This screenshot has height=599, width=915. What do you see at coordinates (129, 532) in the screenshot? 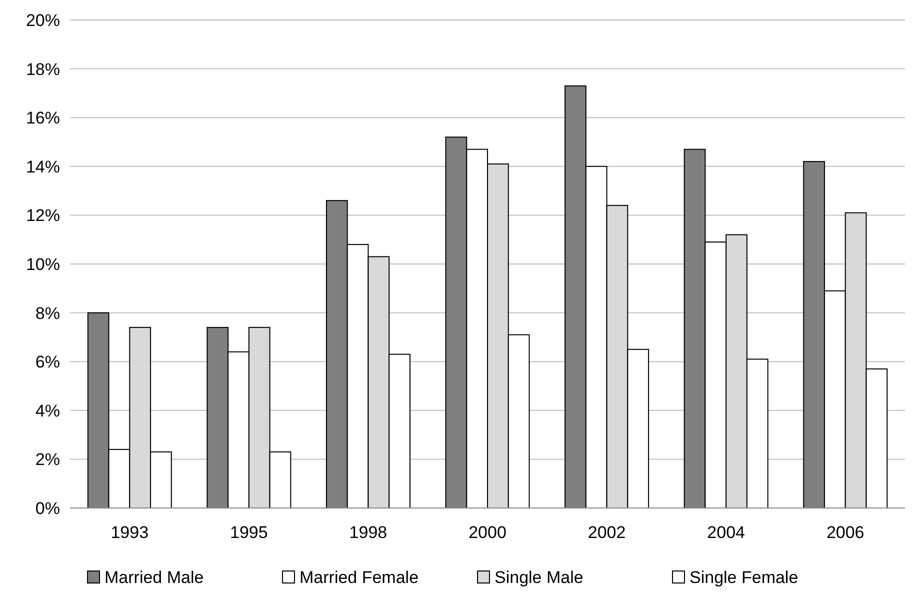
I see `x-tick-label: 1993` at bounding box center [129, 532].